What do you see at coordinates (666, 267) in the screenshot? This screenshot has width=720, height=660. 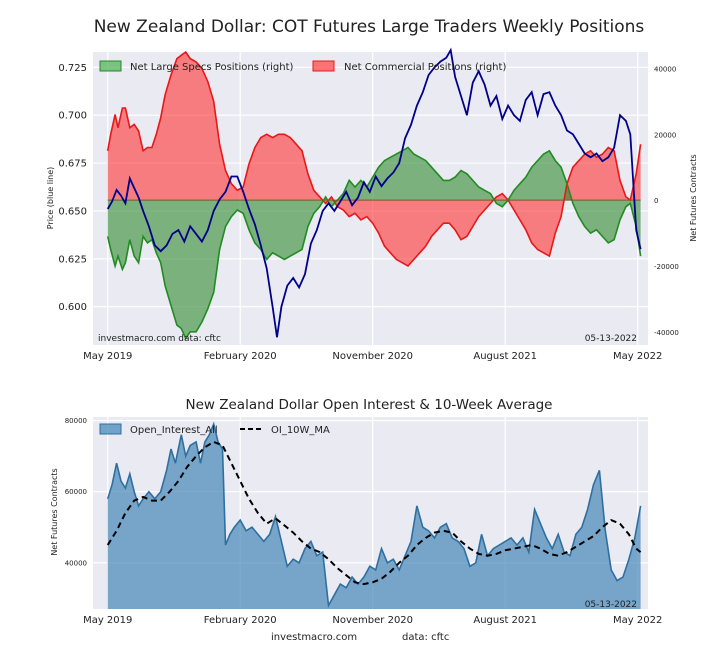 I see `top-y2-tick-label: -20000` at bounding box center [666, 267].